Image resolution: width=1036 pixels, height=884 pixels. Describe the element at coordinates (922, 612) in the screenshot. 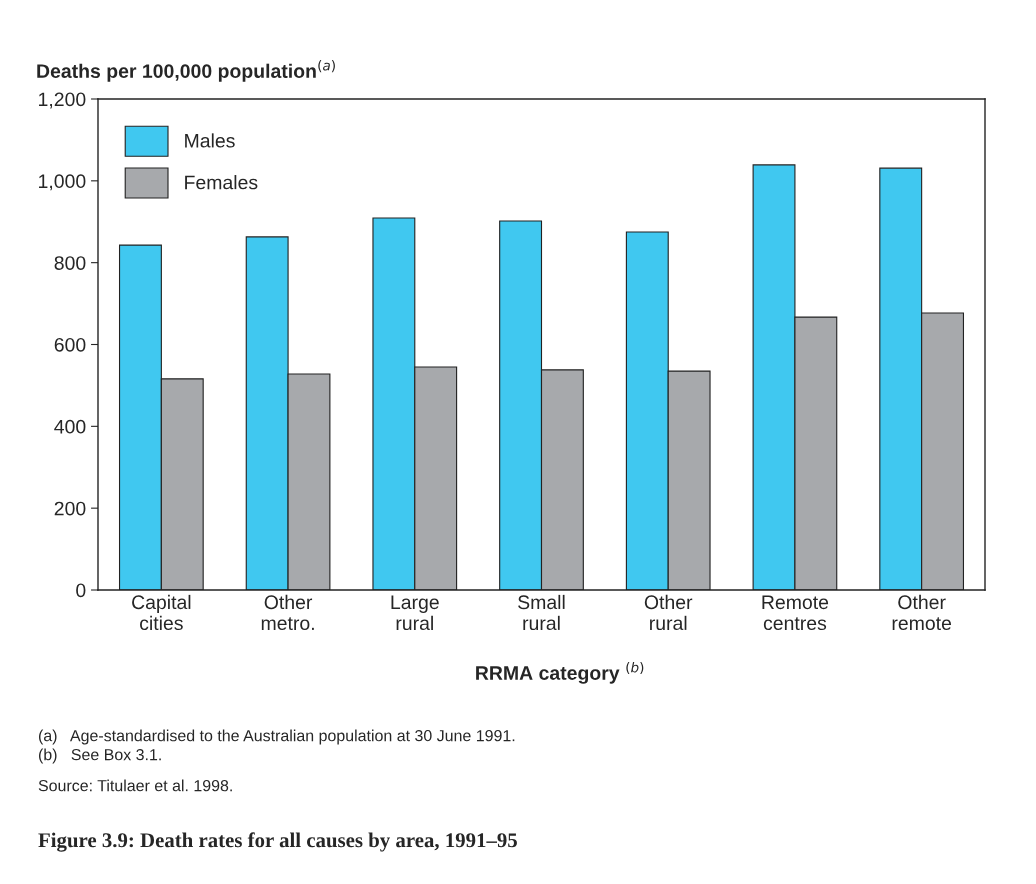

I see `x-tick-label: Other remote` at that location.